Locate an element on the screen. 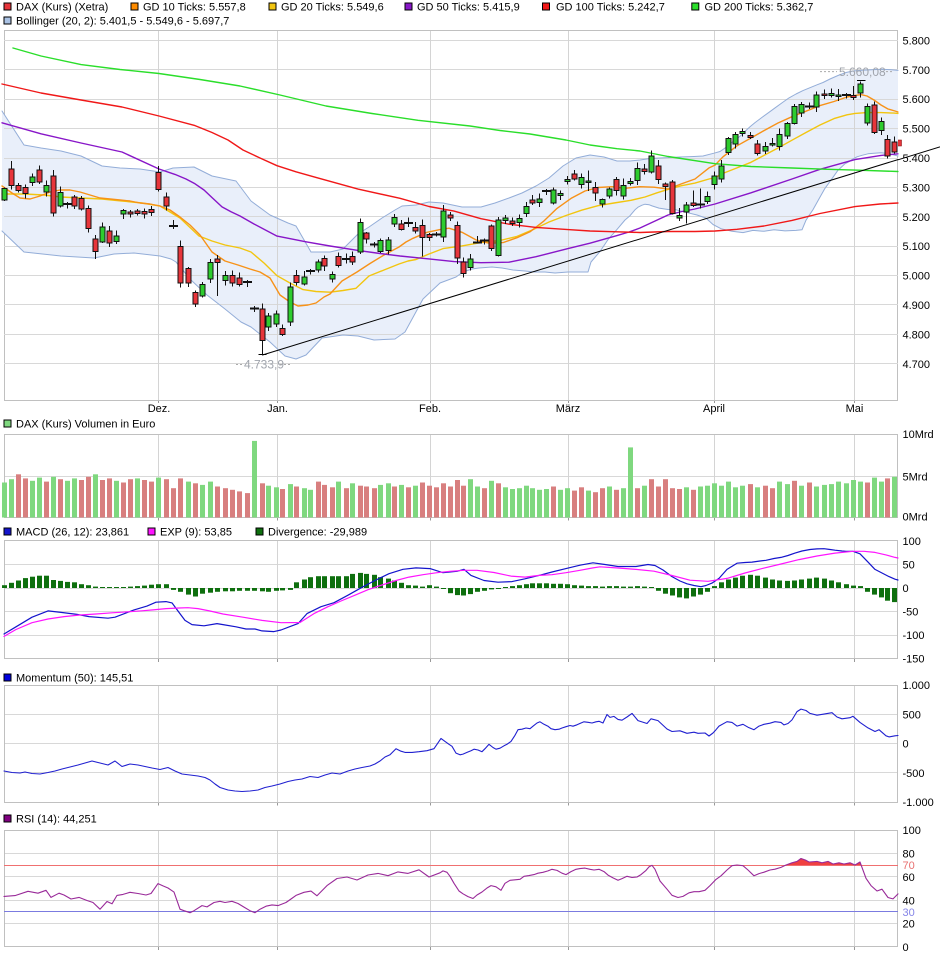 The height and width of the screenshot is (958, 940). svg-text: 5.700 is located at coordinates (917, 71).